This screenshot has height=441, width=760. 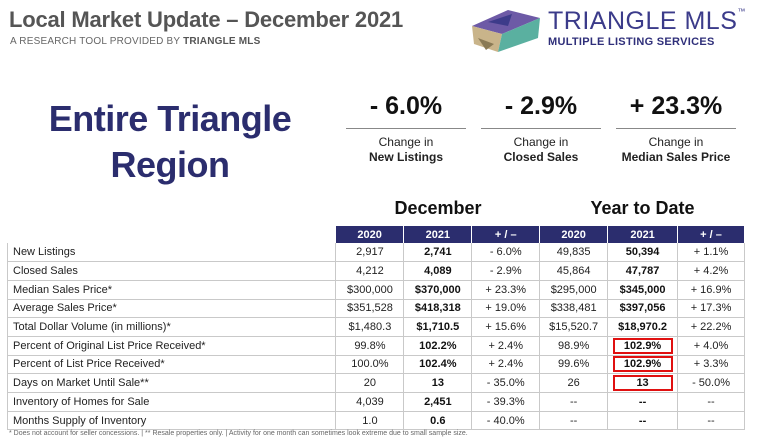 I want to click on cell-ytd-2021: $18,970.2, so click(x=643, y=327).